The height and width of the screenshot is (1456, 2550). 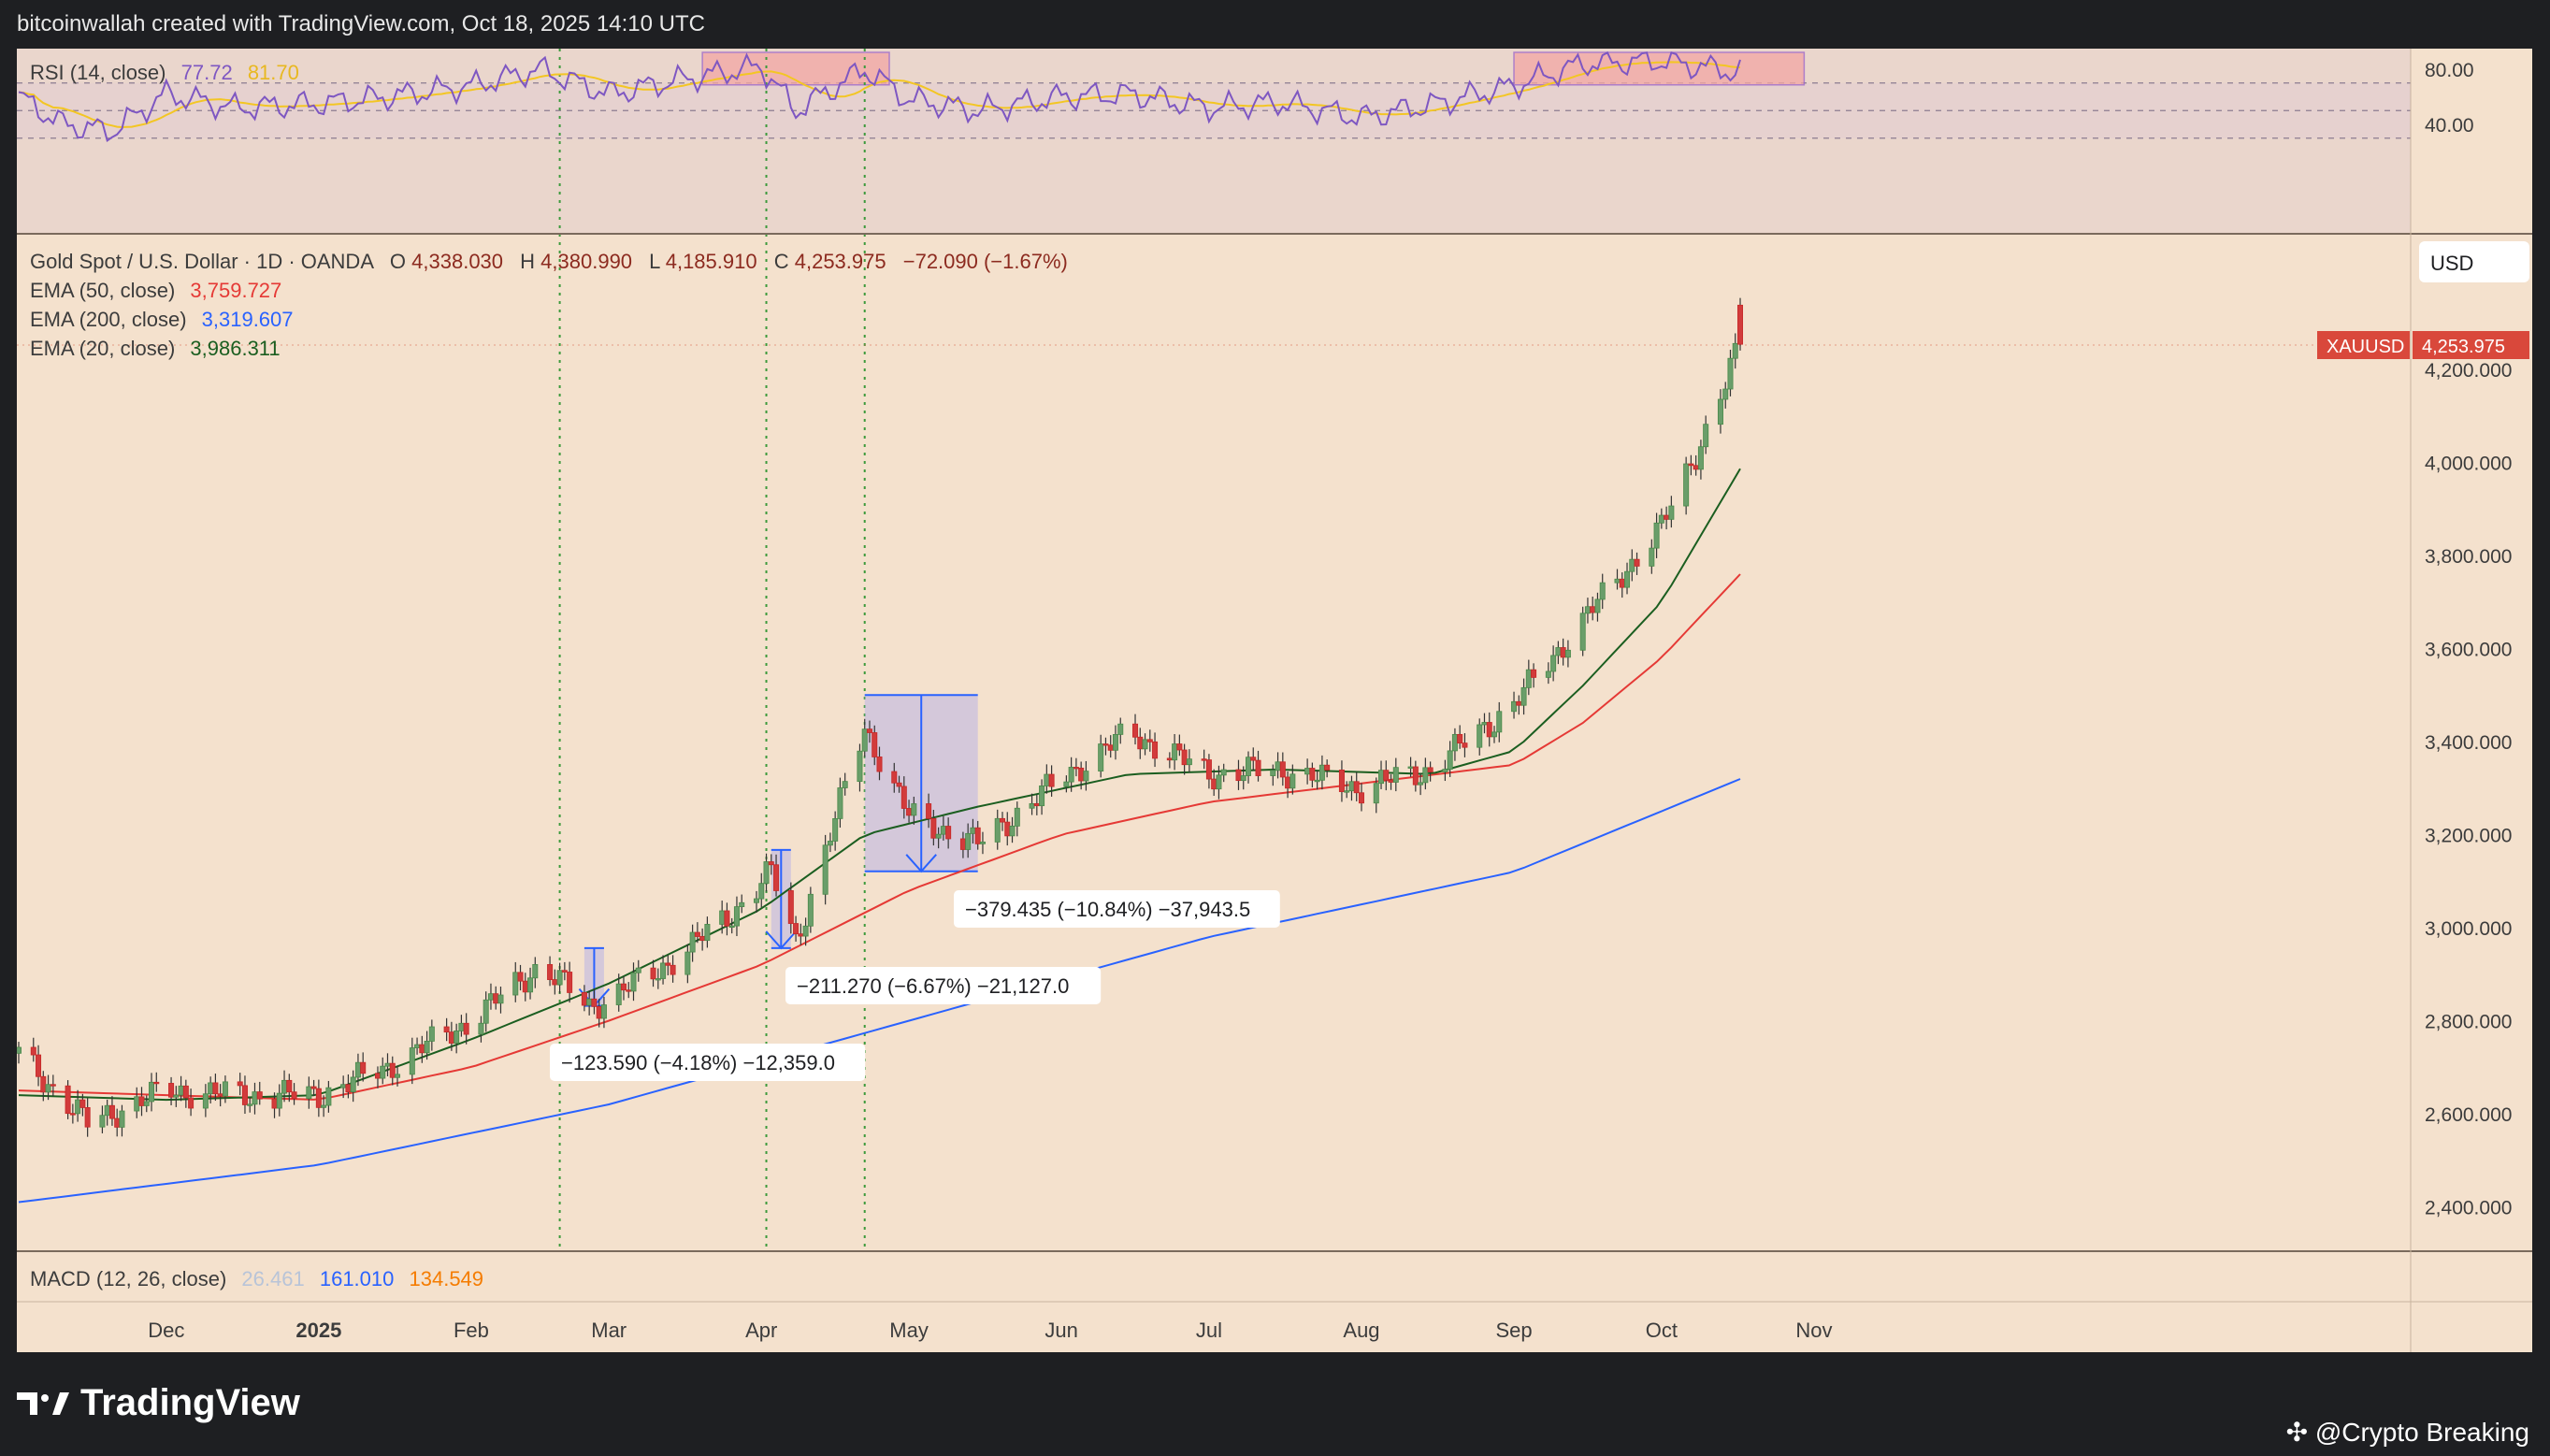 What do you see at coordinates (2474, 261) in the screenshot?
I see `currency-button: USD` at bounding box center [2474, 261].